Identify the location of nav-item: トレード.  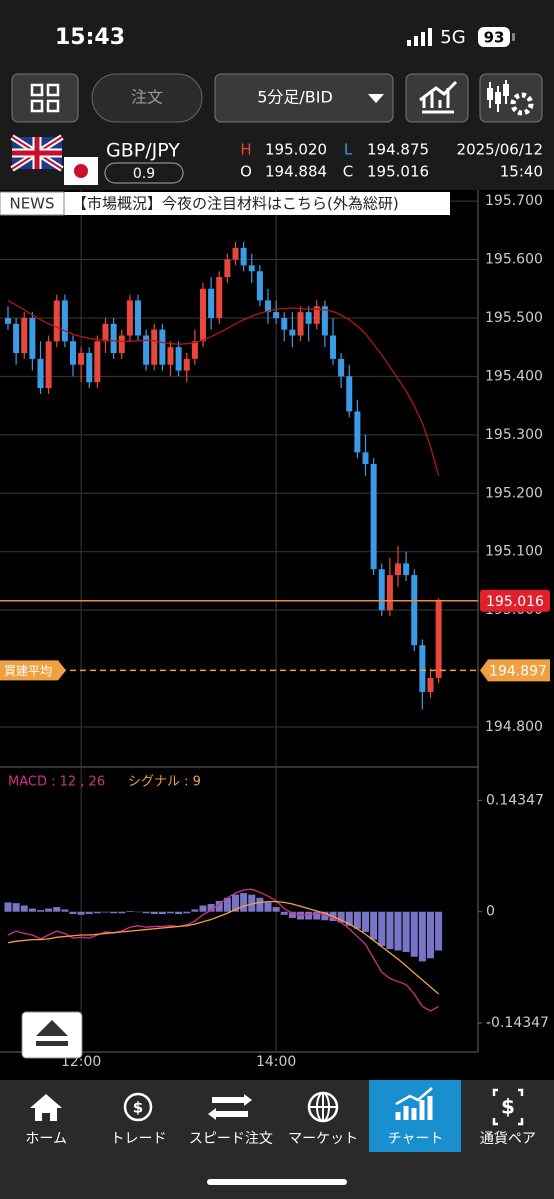
(139, 1139).